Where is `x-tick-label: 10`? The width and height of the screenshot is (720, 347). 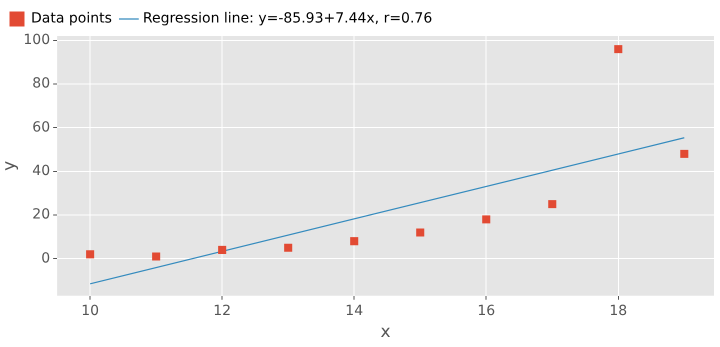 x-tick-label: 10 is located at coordinates (90, 310).